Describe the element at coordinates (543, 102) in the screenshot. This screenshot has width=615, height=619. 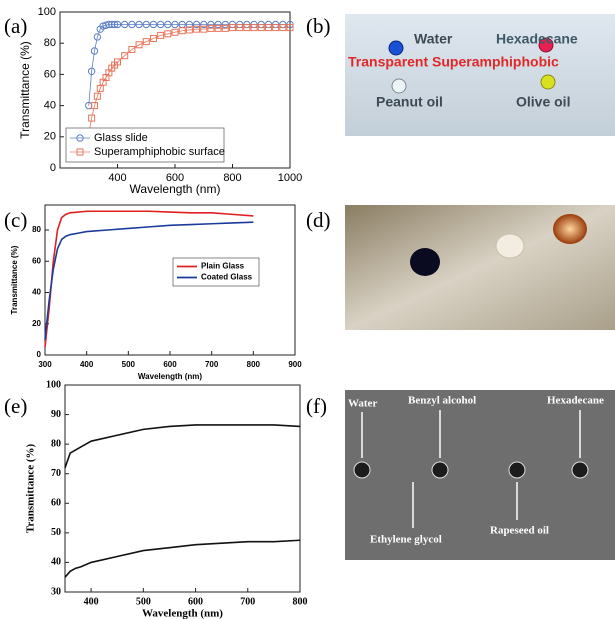
I see `photo-label: Olive oil` at that location.